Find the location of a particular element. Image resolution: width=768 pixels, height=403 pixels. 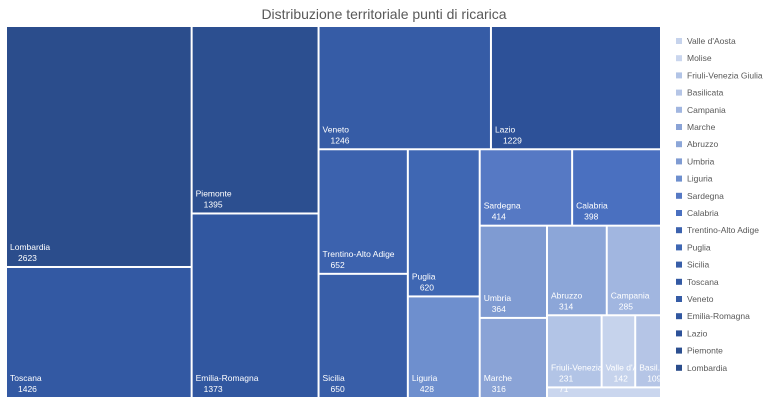

legend-item-toscana: Toscana is located at coordinates (697, 282).